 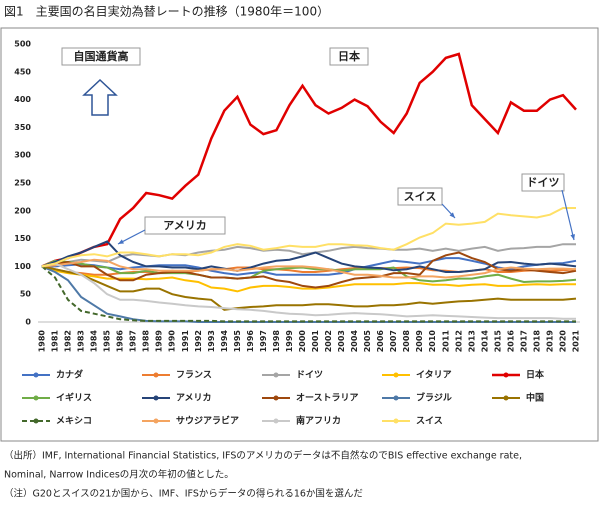 What do you see at coordinates (432, 341) in the screenshot?
I see `x-tick-label: 2010` at bounding box center [432, 341].